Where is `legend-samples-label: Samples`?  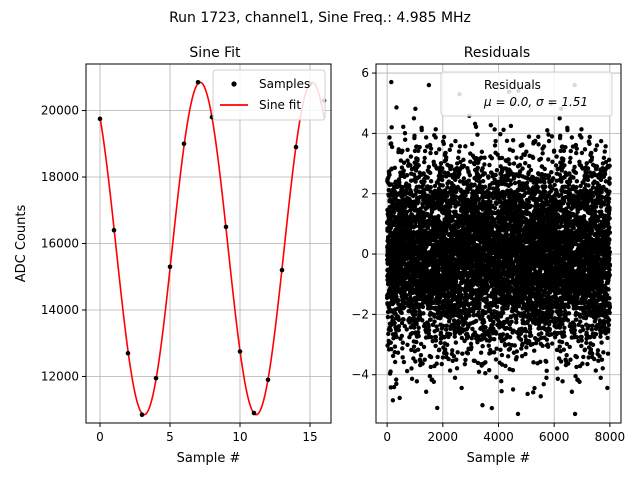 legend-samples-label: Samples is located at coordinates (284, 84).